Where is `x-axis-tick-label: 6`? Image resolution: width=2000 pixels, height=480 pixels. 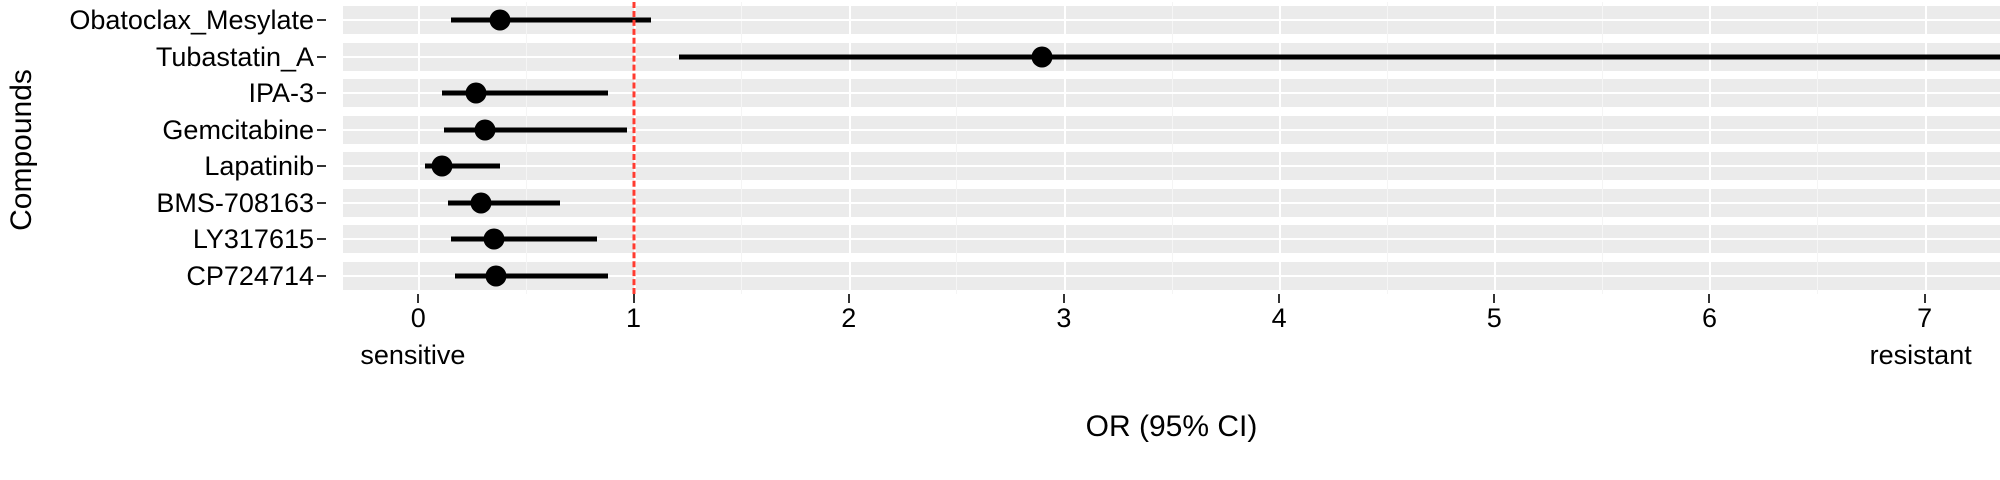
x-axis-tick-label: 6 is located at coordinates (1709, 318).